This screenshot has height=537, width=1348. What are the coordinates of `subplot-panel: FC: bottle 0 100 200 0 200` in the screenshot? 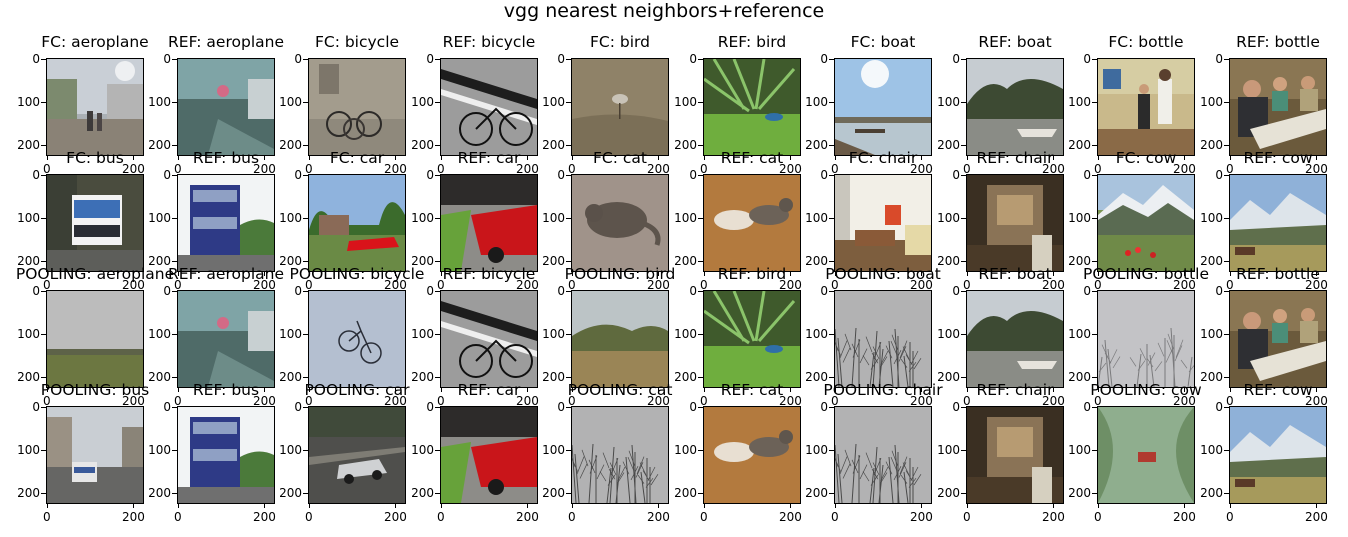 It's located at (1132, 104).